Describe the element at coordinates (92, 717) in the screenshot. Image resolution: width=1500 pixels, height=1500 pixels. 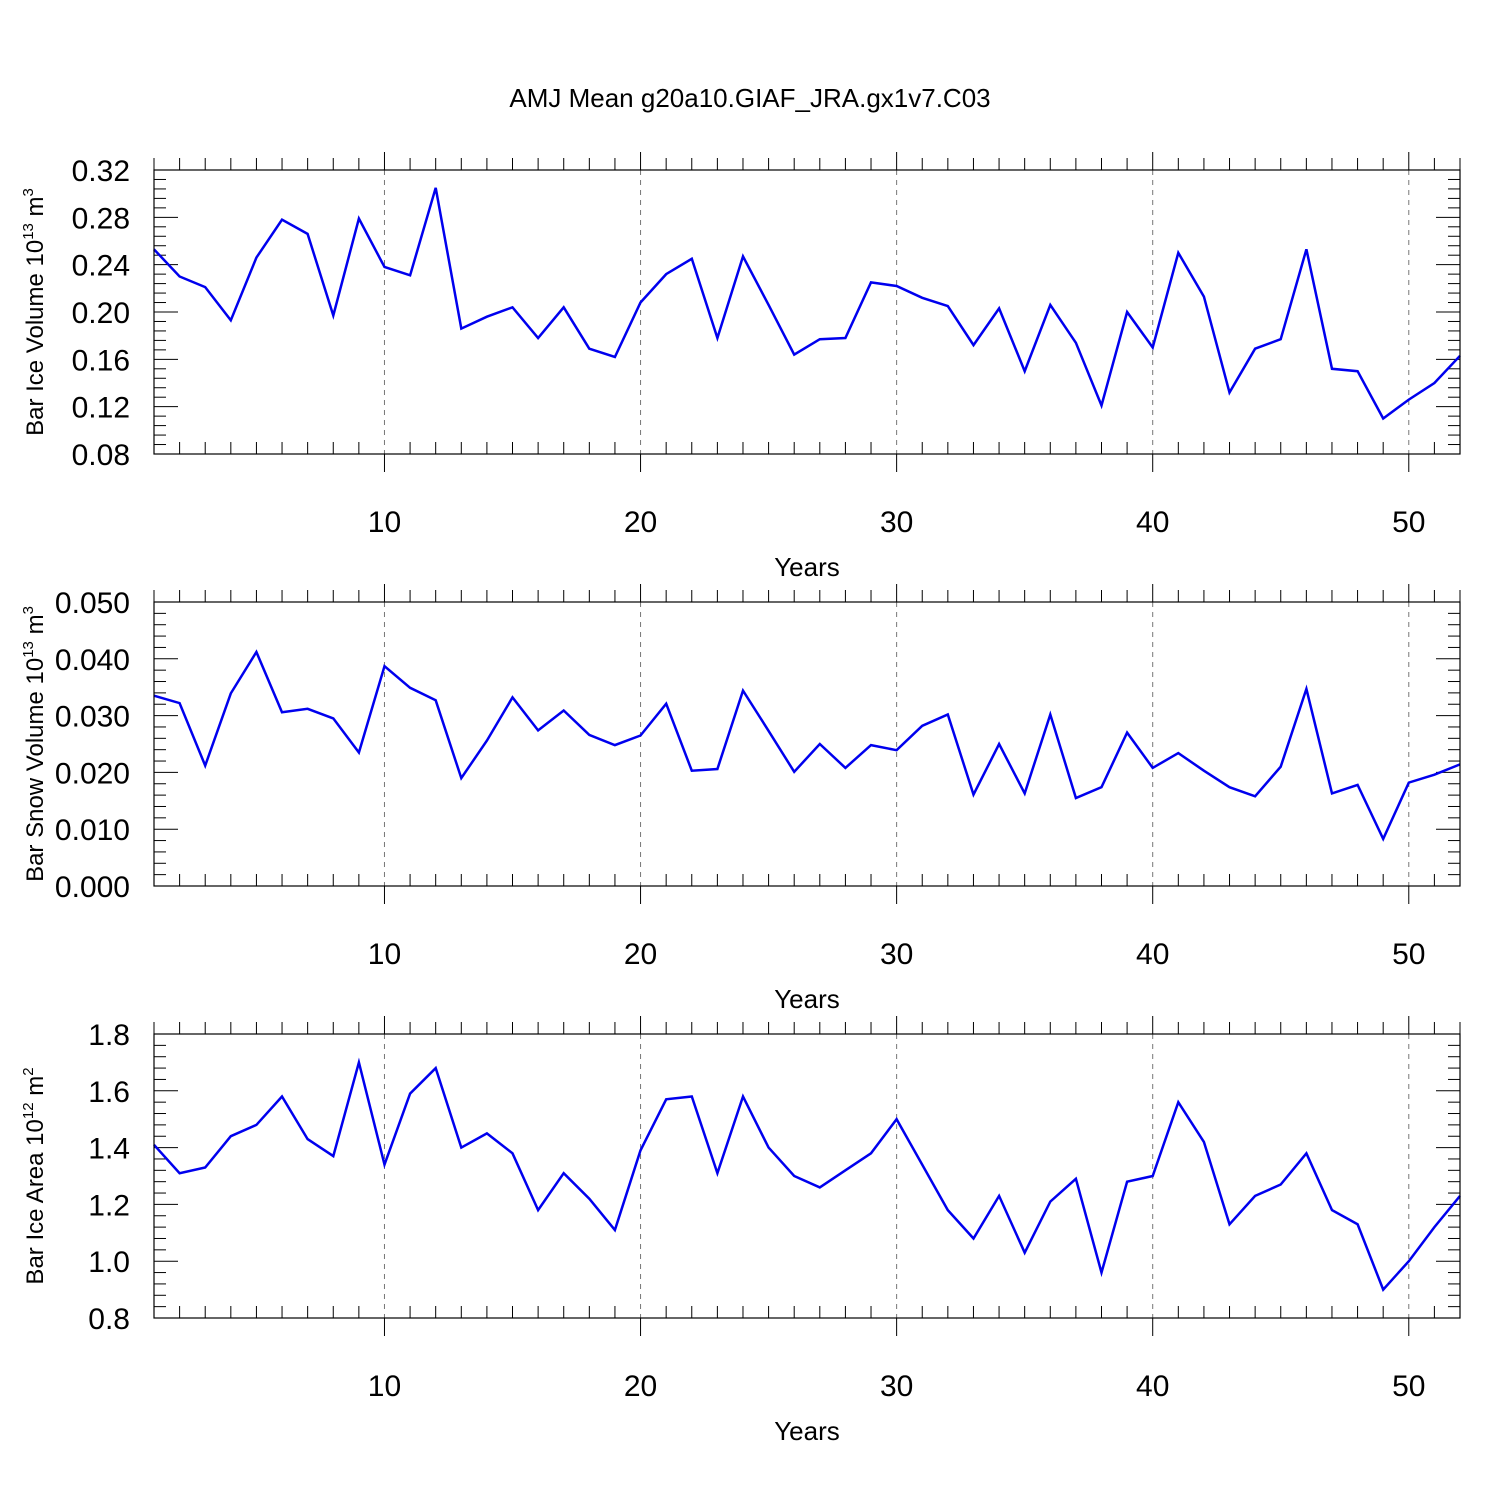
I see `y-tick-label: 0.030` at that location.